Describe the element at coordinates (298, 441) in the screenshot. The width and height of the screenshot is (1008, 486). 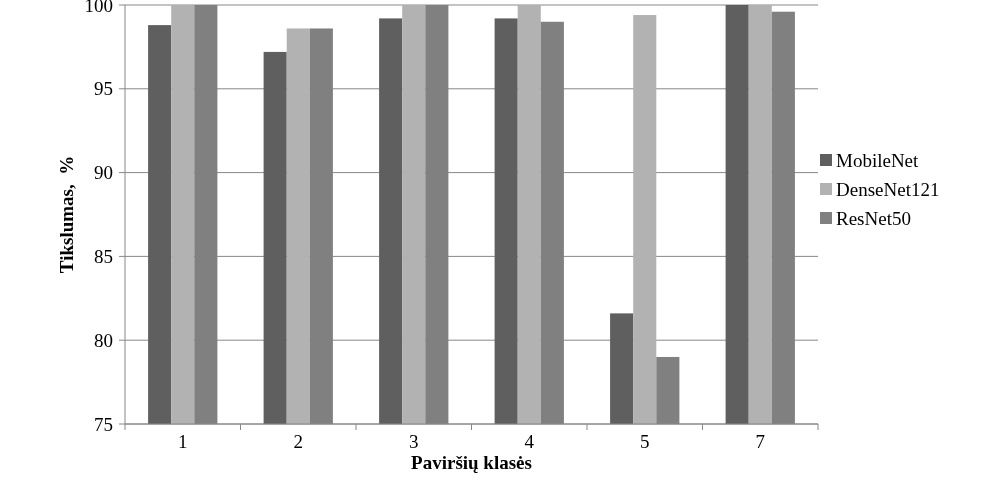
I see `x-tick-label: 2` at that location.